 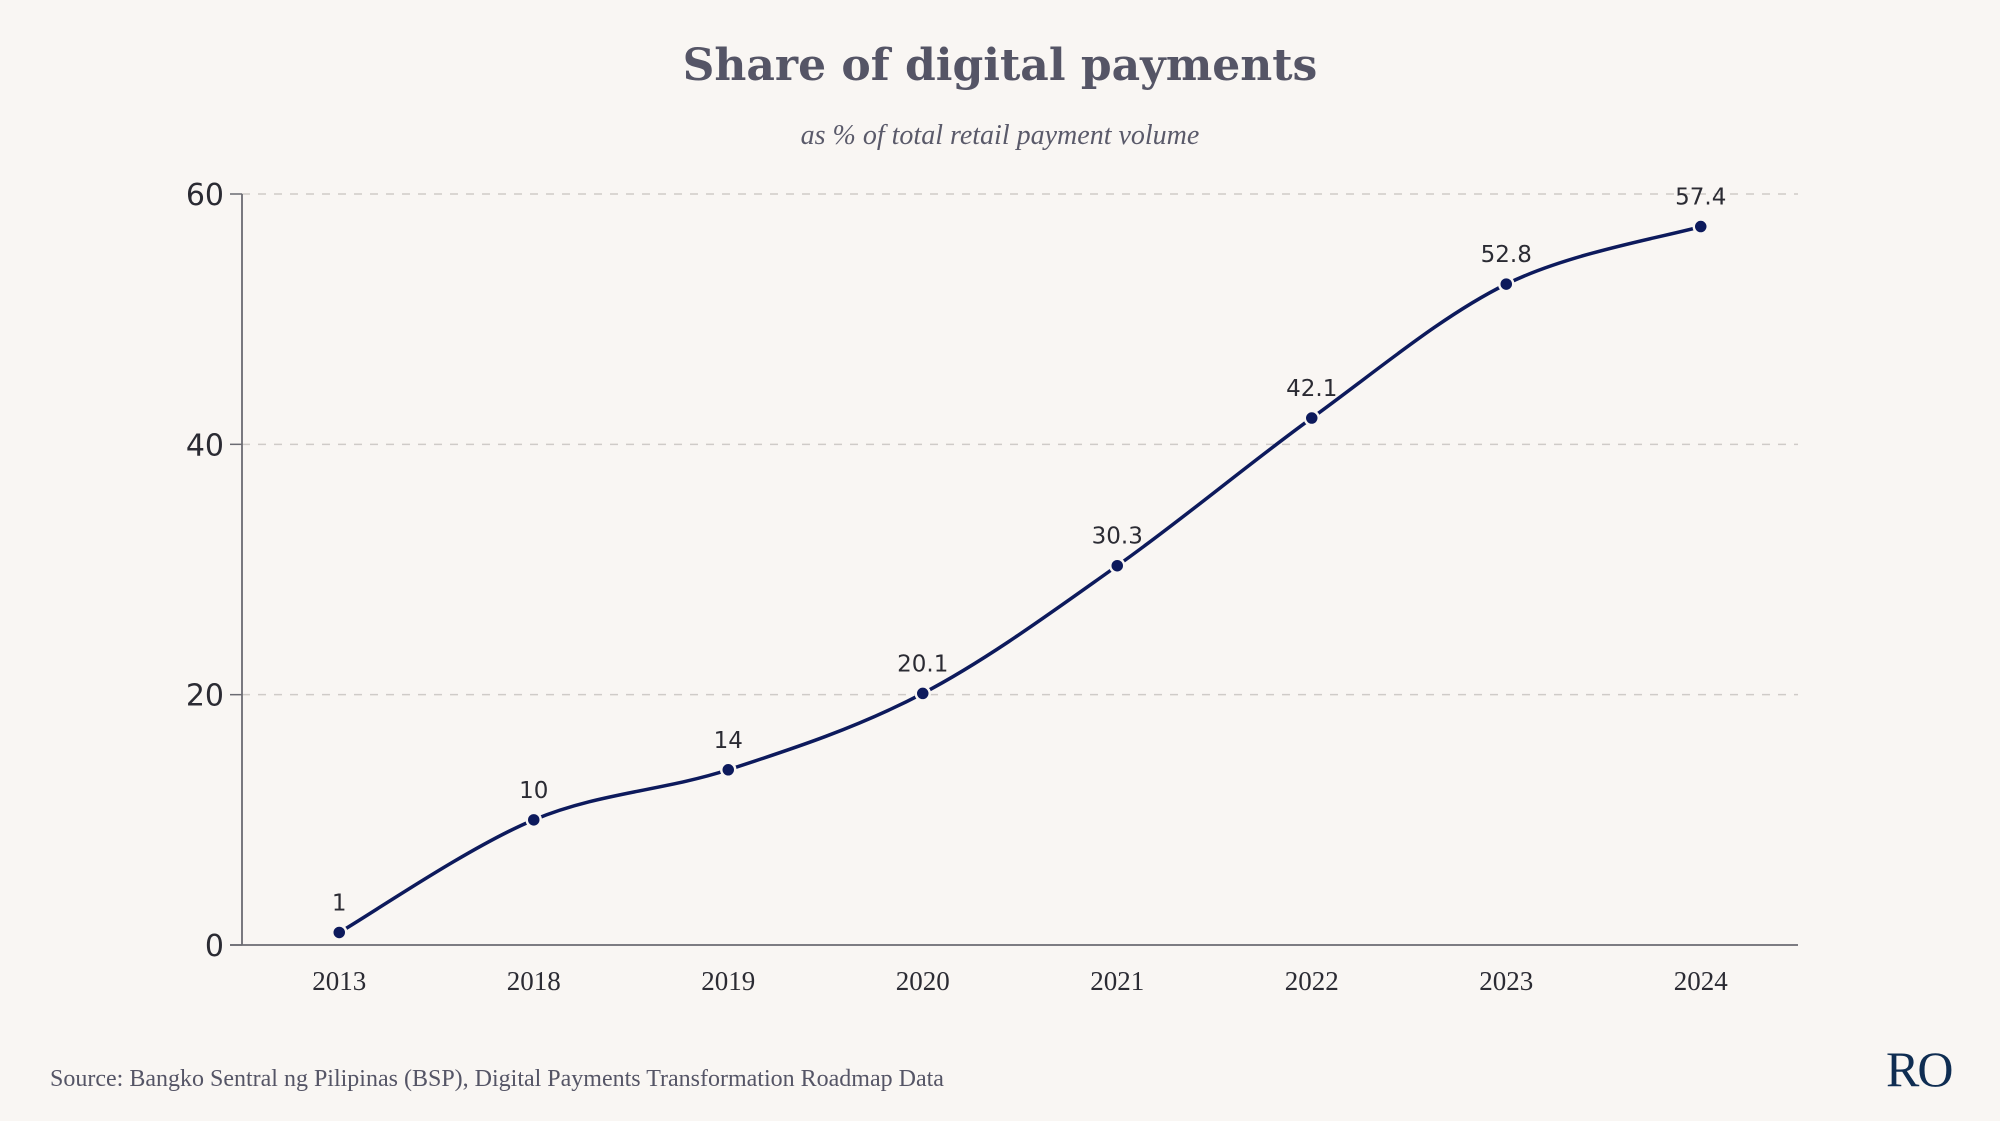 I want to click on x-tick-label: 2023, so click(x=1506, y=981).